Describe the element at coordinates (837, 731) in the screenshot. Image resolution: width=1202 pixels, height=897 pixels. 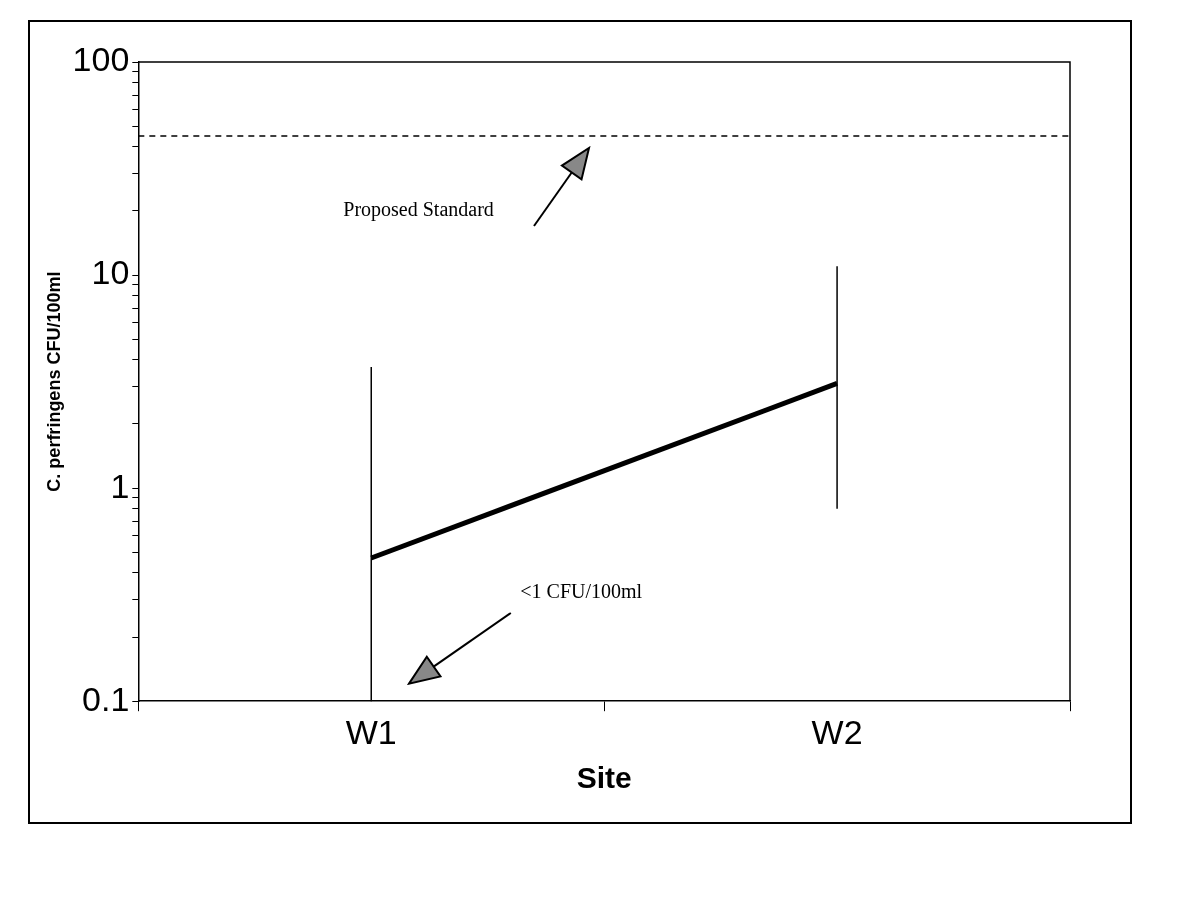
I see `x-tick-label: W2` at that location.